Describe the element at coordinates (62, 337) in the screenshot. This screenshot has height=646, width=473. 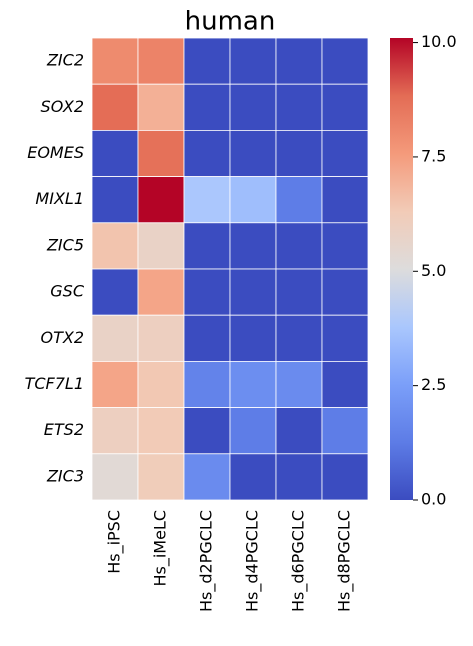
I see `y-tick-label: OTX2` at that location.